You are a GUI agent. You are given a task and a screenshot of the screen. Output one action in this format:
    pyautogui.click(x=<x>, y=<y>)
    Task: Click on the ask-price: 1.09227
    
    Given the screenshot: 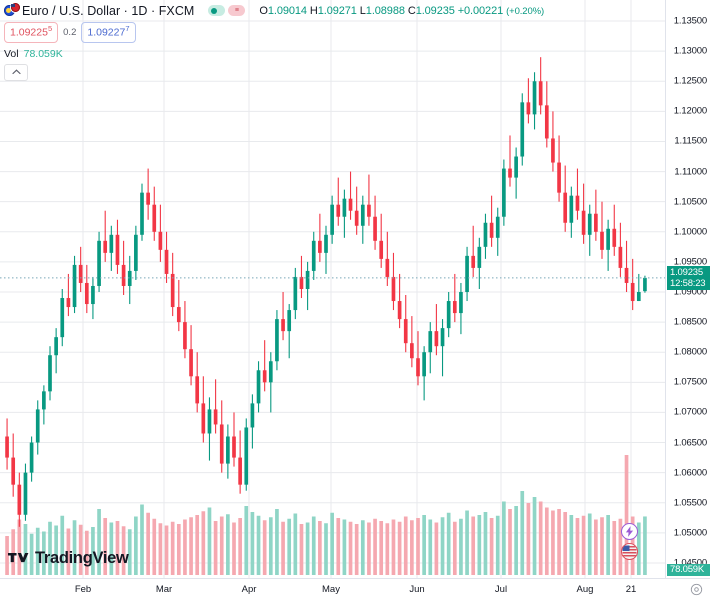 What is the action you would take?
    pyautogui.click(x=106, y=32)
    